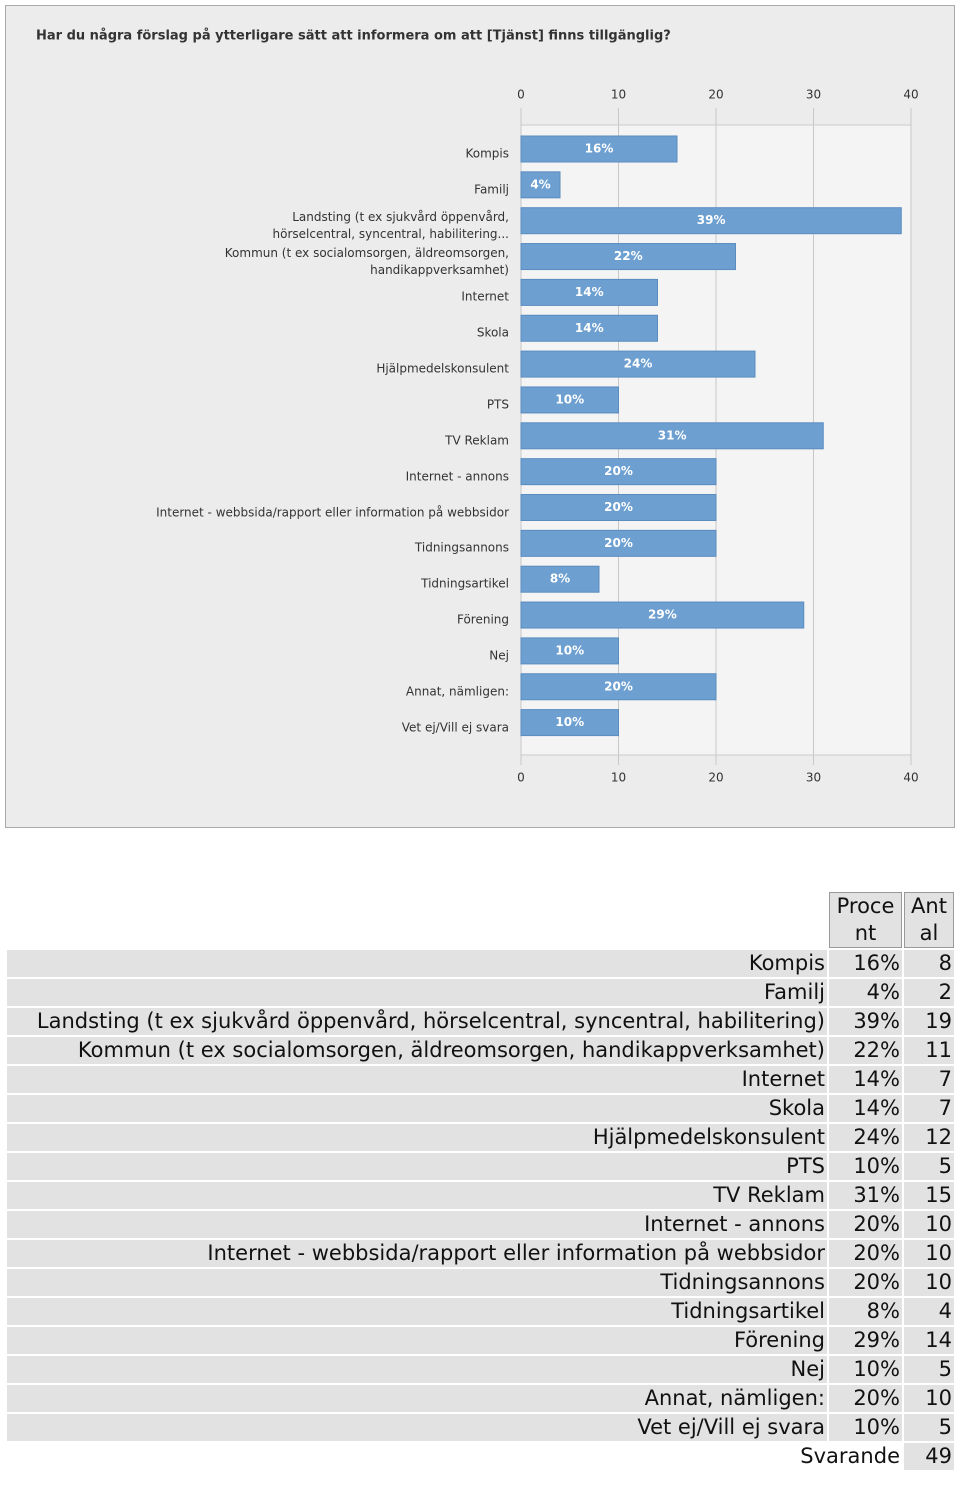  I want to click on table-cell: Nej, so click(417, 1369).